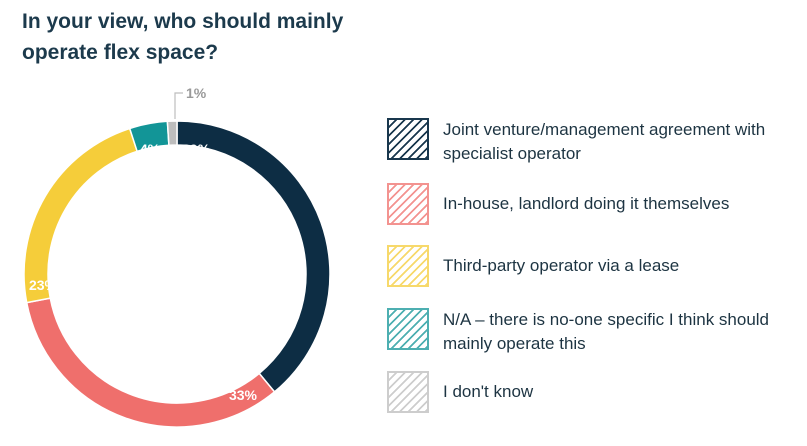 Image resolution: width=807 pixels, height=446 pixels. I want to click on slice-label: 39%, so click(196, 149).